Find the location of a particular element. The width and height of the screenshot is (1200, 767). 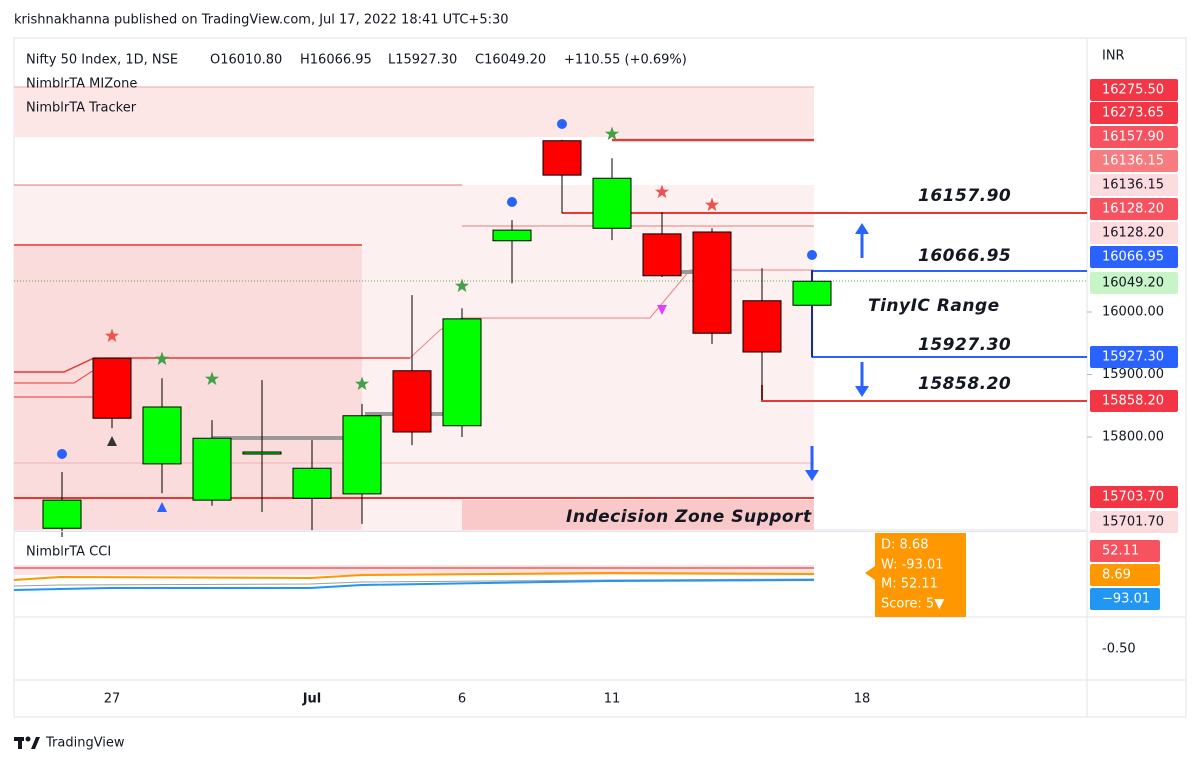

price-tag-label: 15703.70 is located at coordinates (1133, 497).